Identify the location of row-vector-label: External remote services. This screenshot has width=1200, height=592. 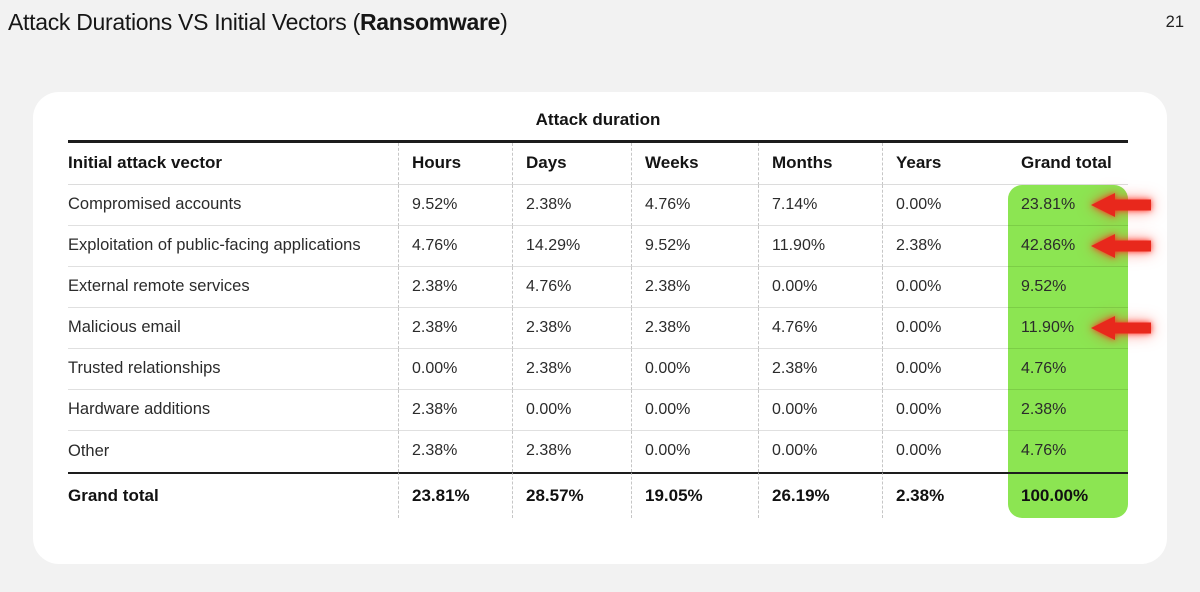
(233, 287).